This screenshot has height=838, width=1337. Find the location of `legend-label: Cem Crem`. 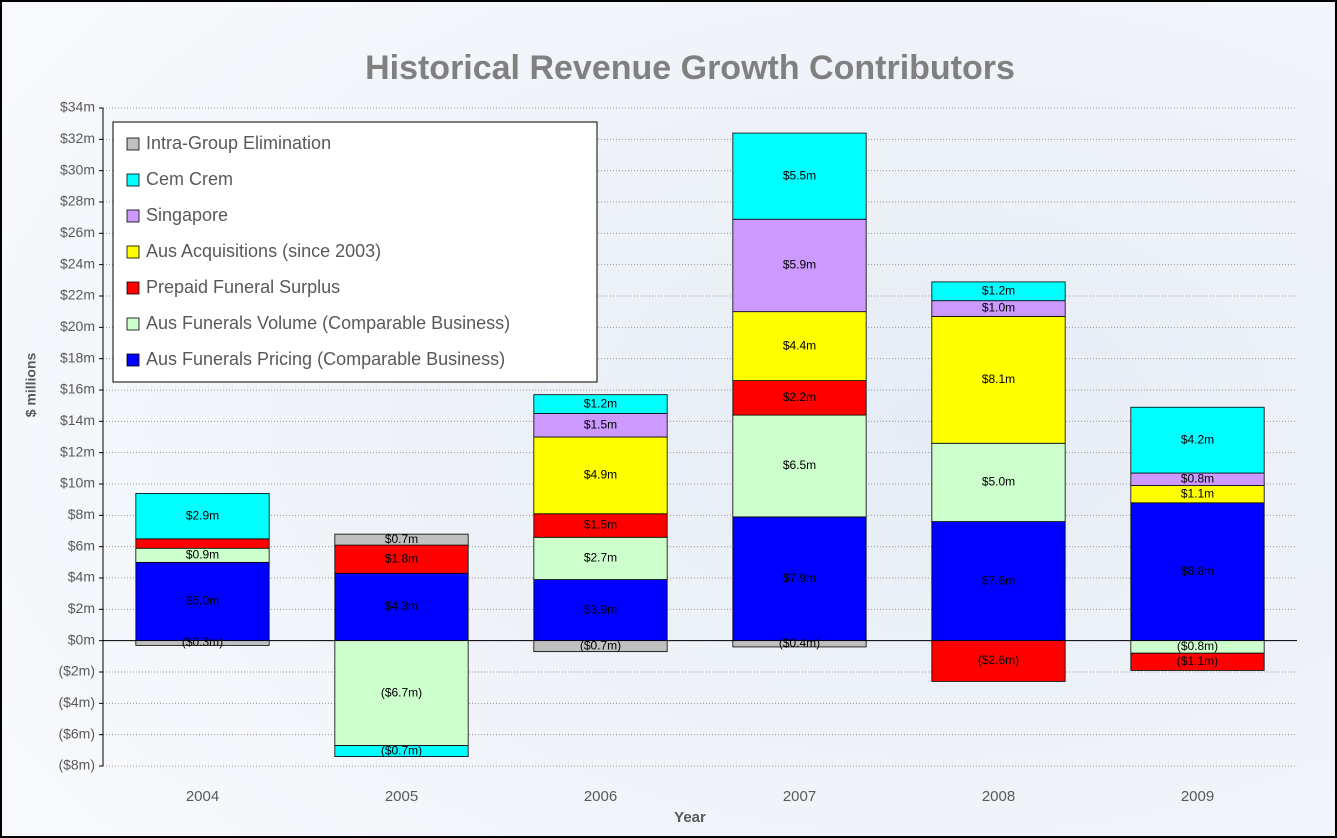

legend-label: Cem Crem is located at coordinates (189, 179).